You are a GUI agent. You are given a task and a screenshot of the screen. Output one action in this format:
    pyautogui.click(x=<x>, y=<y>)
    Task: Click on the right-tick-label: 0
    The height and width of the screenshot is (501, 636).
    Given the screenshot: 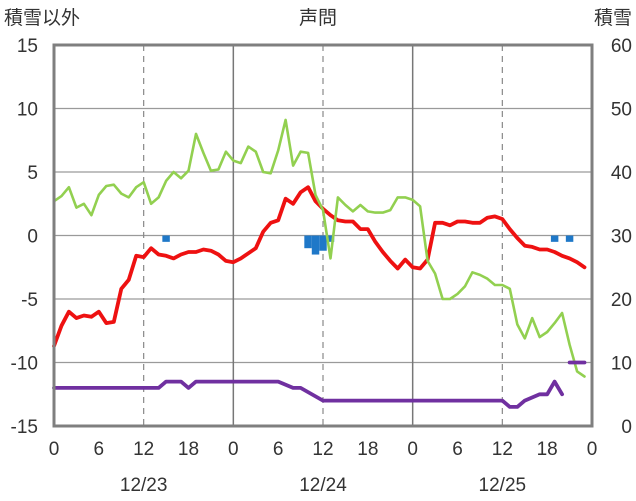 What is the action you would take?
    pyautogui.click(x=626, y=427)
    